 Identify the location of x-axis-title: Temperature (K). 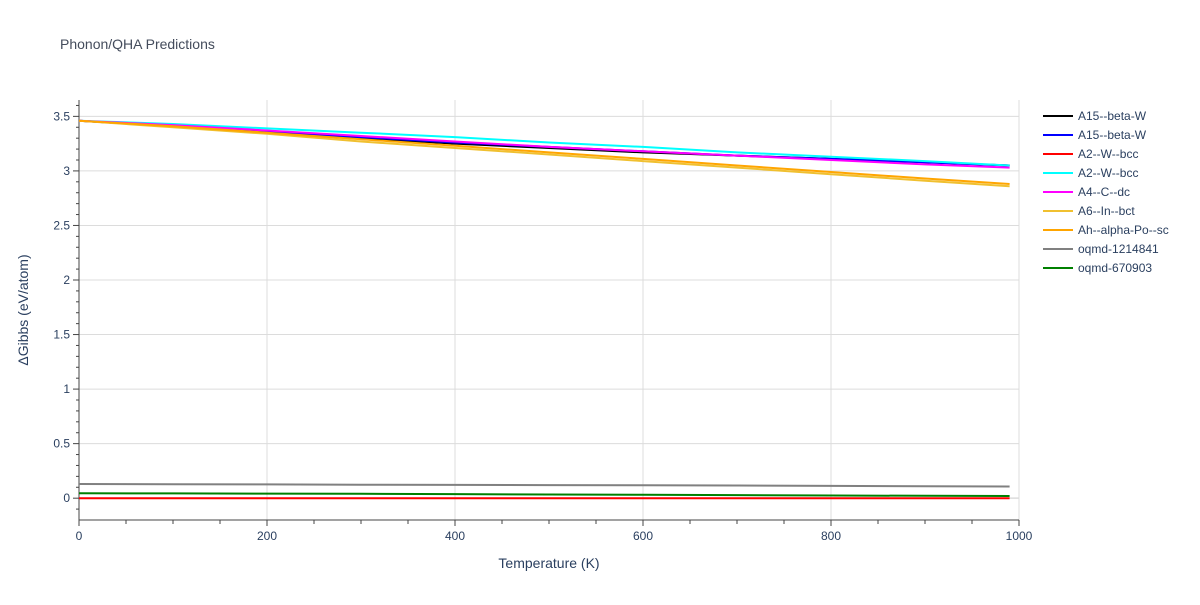
(548, 563).